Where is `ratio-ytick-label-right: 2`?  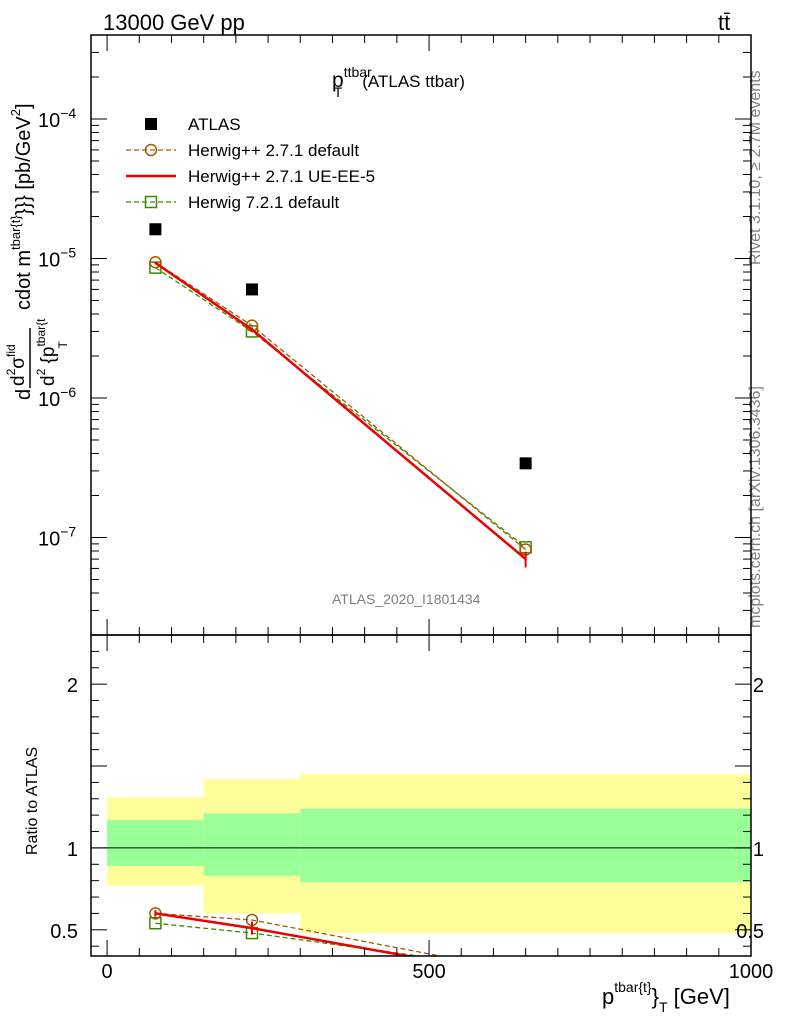 ratio-ytick-label-right: 2 is located at coordinates (758, 686).